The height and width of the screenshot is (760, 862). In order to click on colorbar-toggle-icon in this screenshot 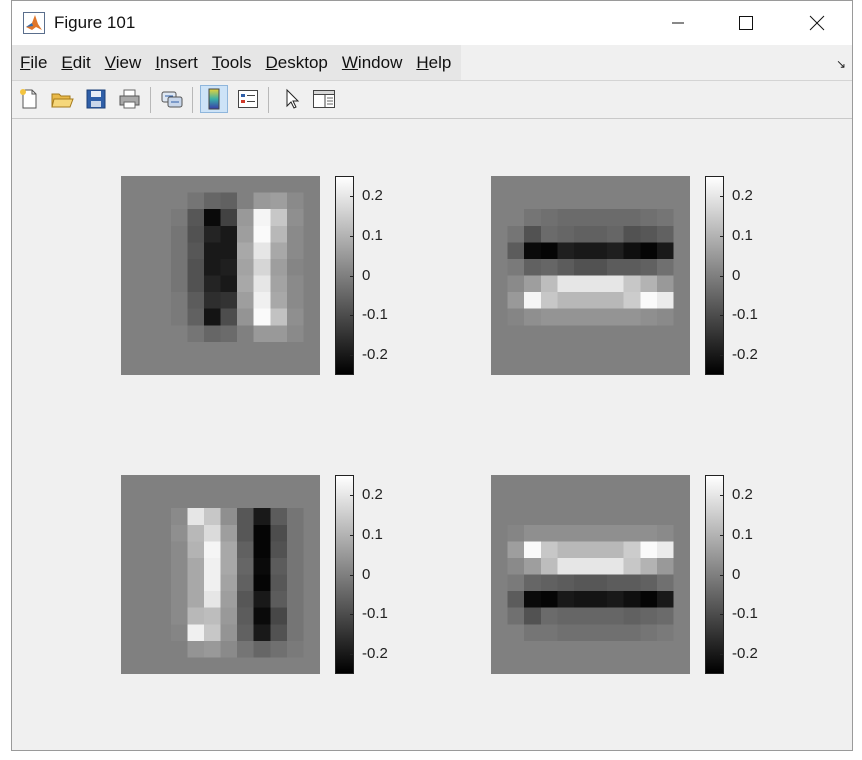, I will do `click(214, 99)`.